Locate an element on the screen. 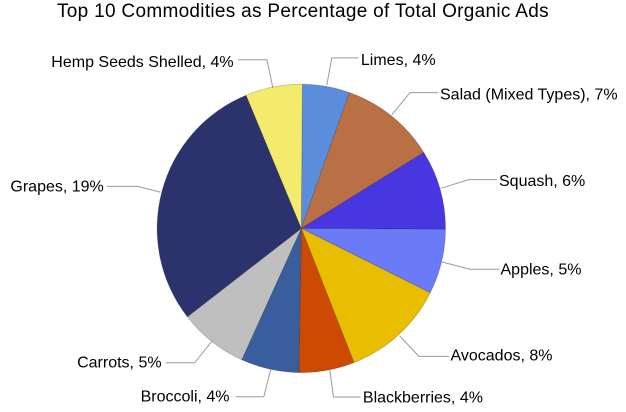 The image size is (626, 412). svg-text: Limes, 4% is located at coordinates (398, 60).